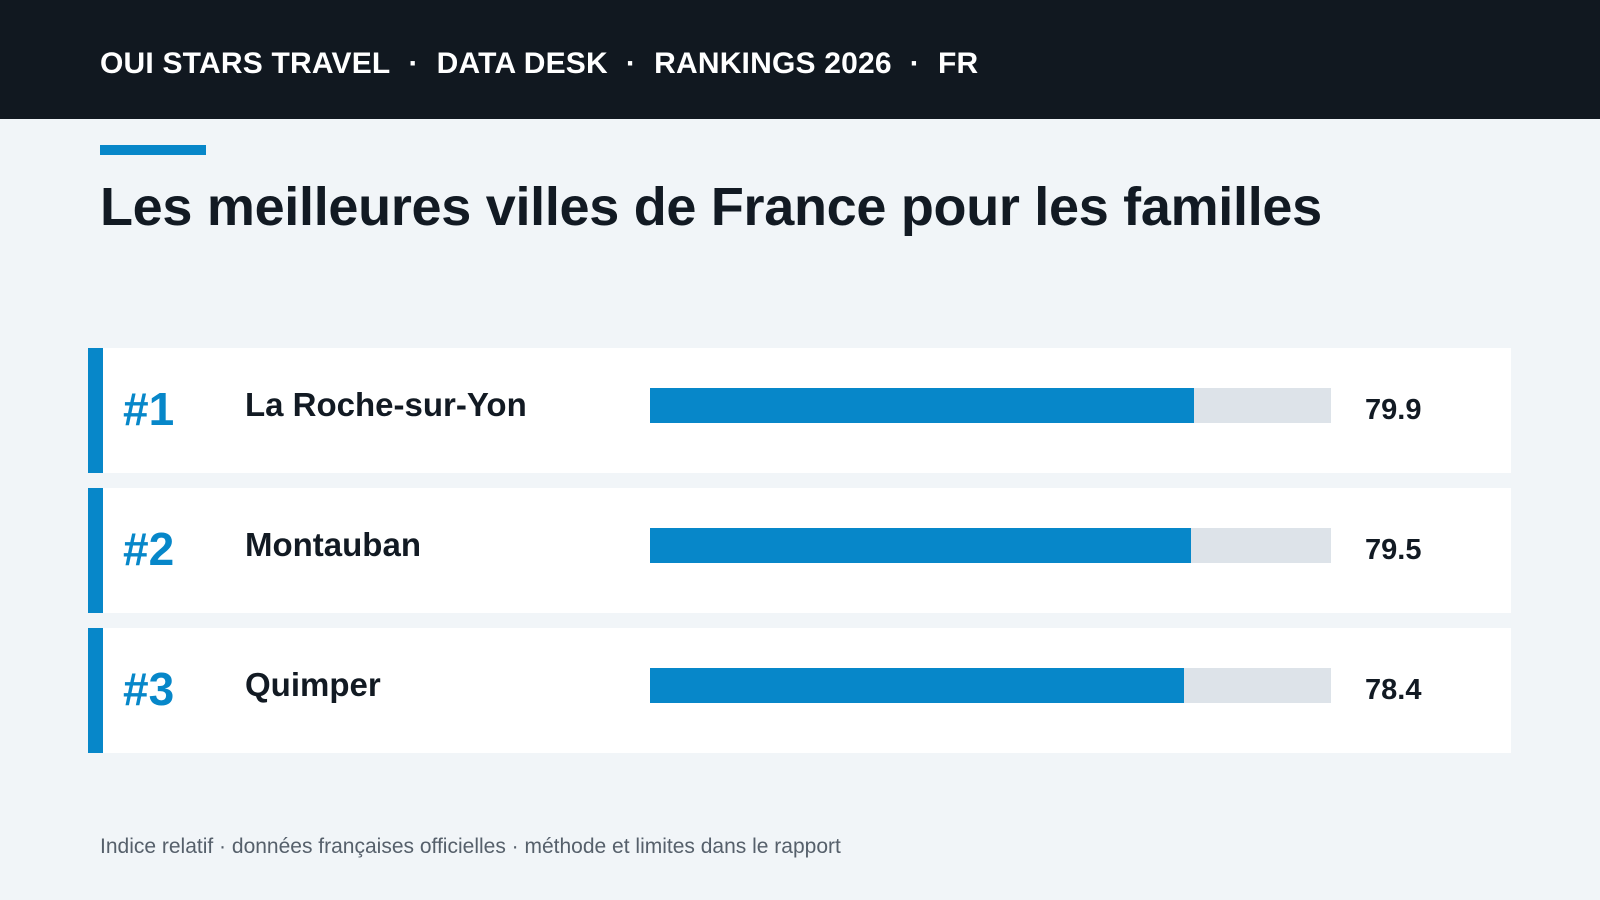  Describe the element at coordinates (1393, 550) in the screenshot. I see `score-value: 79.5` at that location.